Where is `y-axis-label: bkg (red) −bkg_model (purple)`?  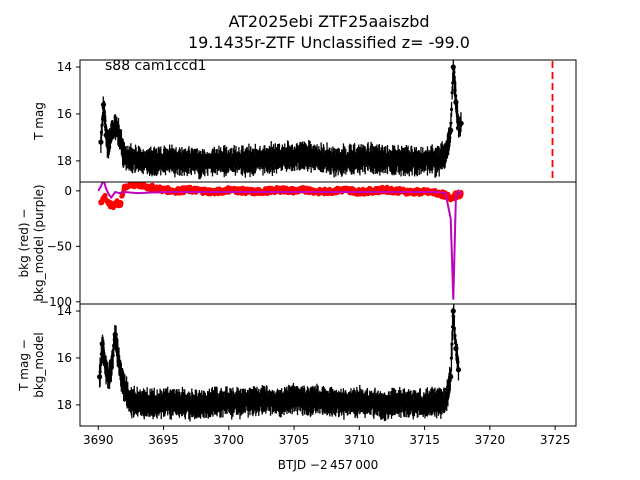 y-axis-label: bkg (red) −bkg_model (purple) is located at coordinates (31, 242).